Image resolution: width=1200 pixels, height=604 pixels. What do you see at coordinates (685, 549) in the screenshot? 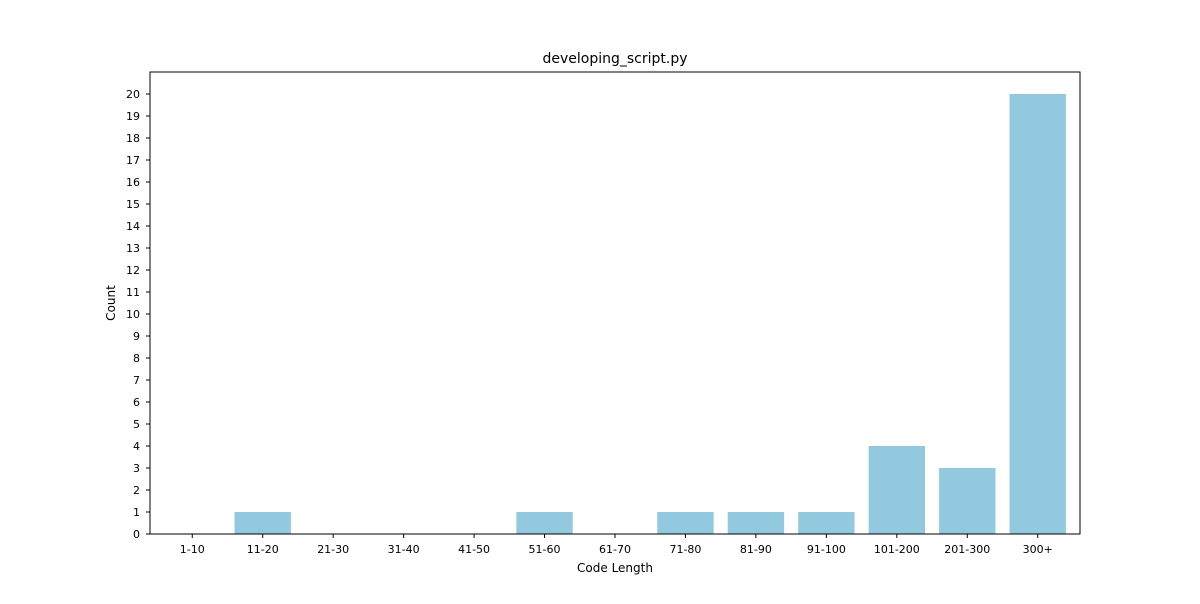
I see `x-tick-label: 71-80` at bounding box center [685, 549].